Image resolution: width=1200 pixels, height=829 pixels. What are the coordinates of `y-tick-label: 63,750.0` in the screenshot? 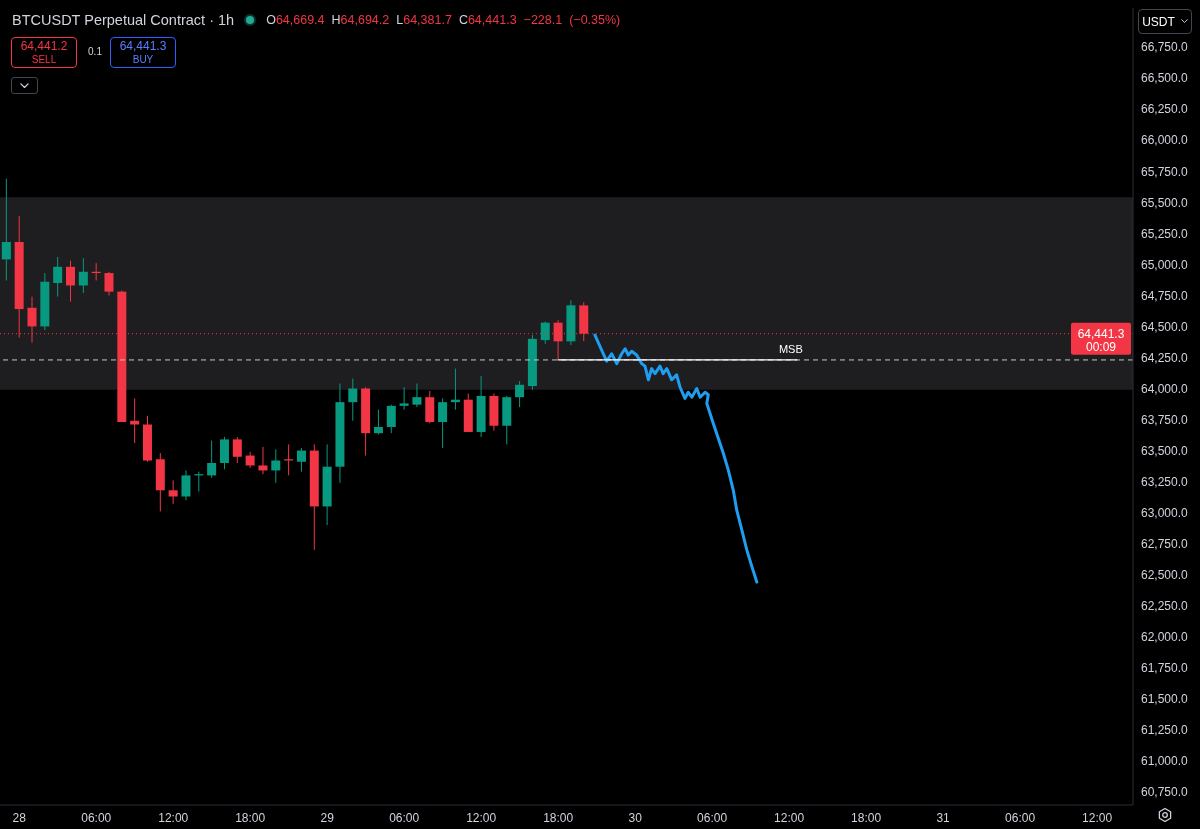 It's located at (1165, 419).